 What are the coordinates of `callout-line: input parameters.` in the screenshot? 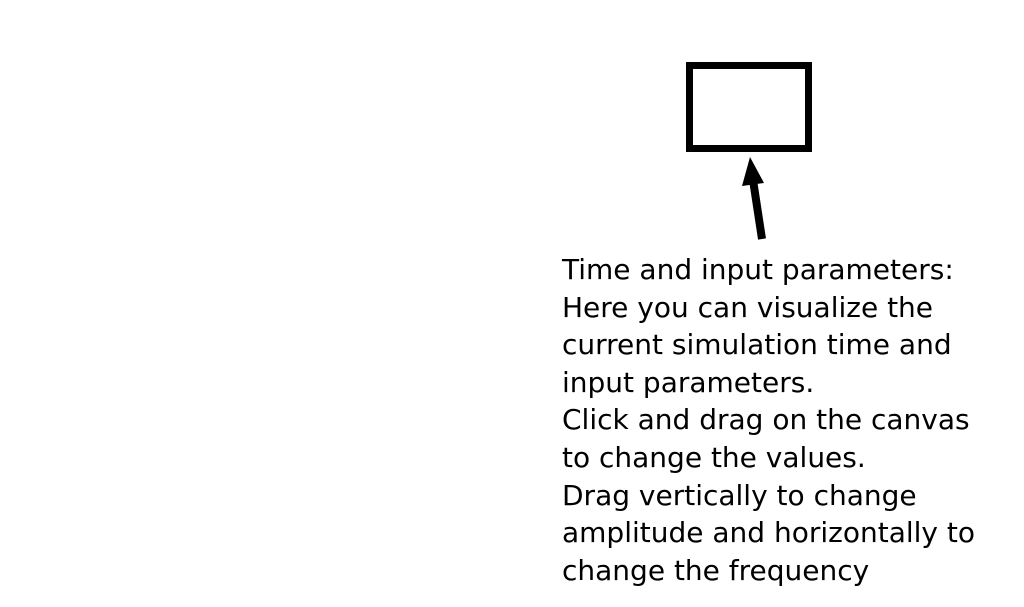 It's located at (688, 382).